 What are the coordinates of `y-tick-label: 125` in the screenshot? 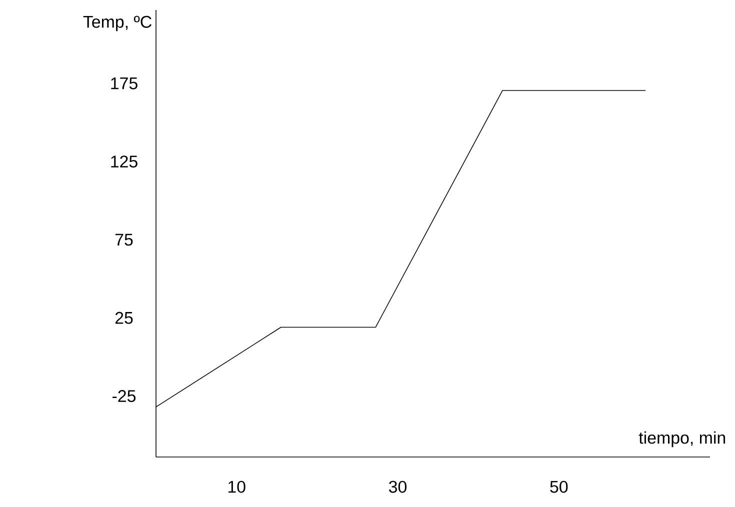 It's located at (124, 162).